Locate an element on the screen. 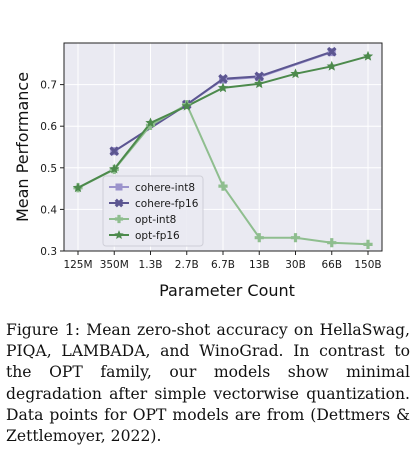  y-tick-labels: 0.3 0.4 0.5 0.6 0.7 is located at coordinates (52, 169).